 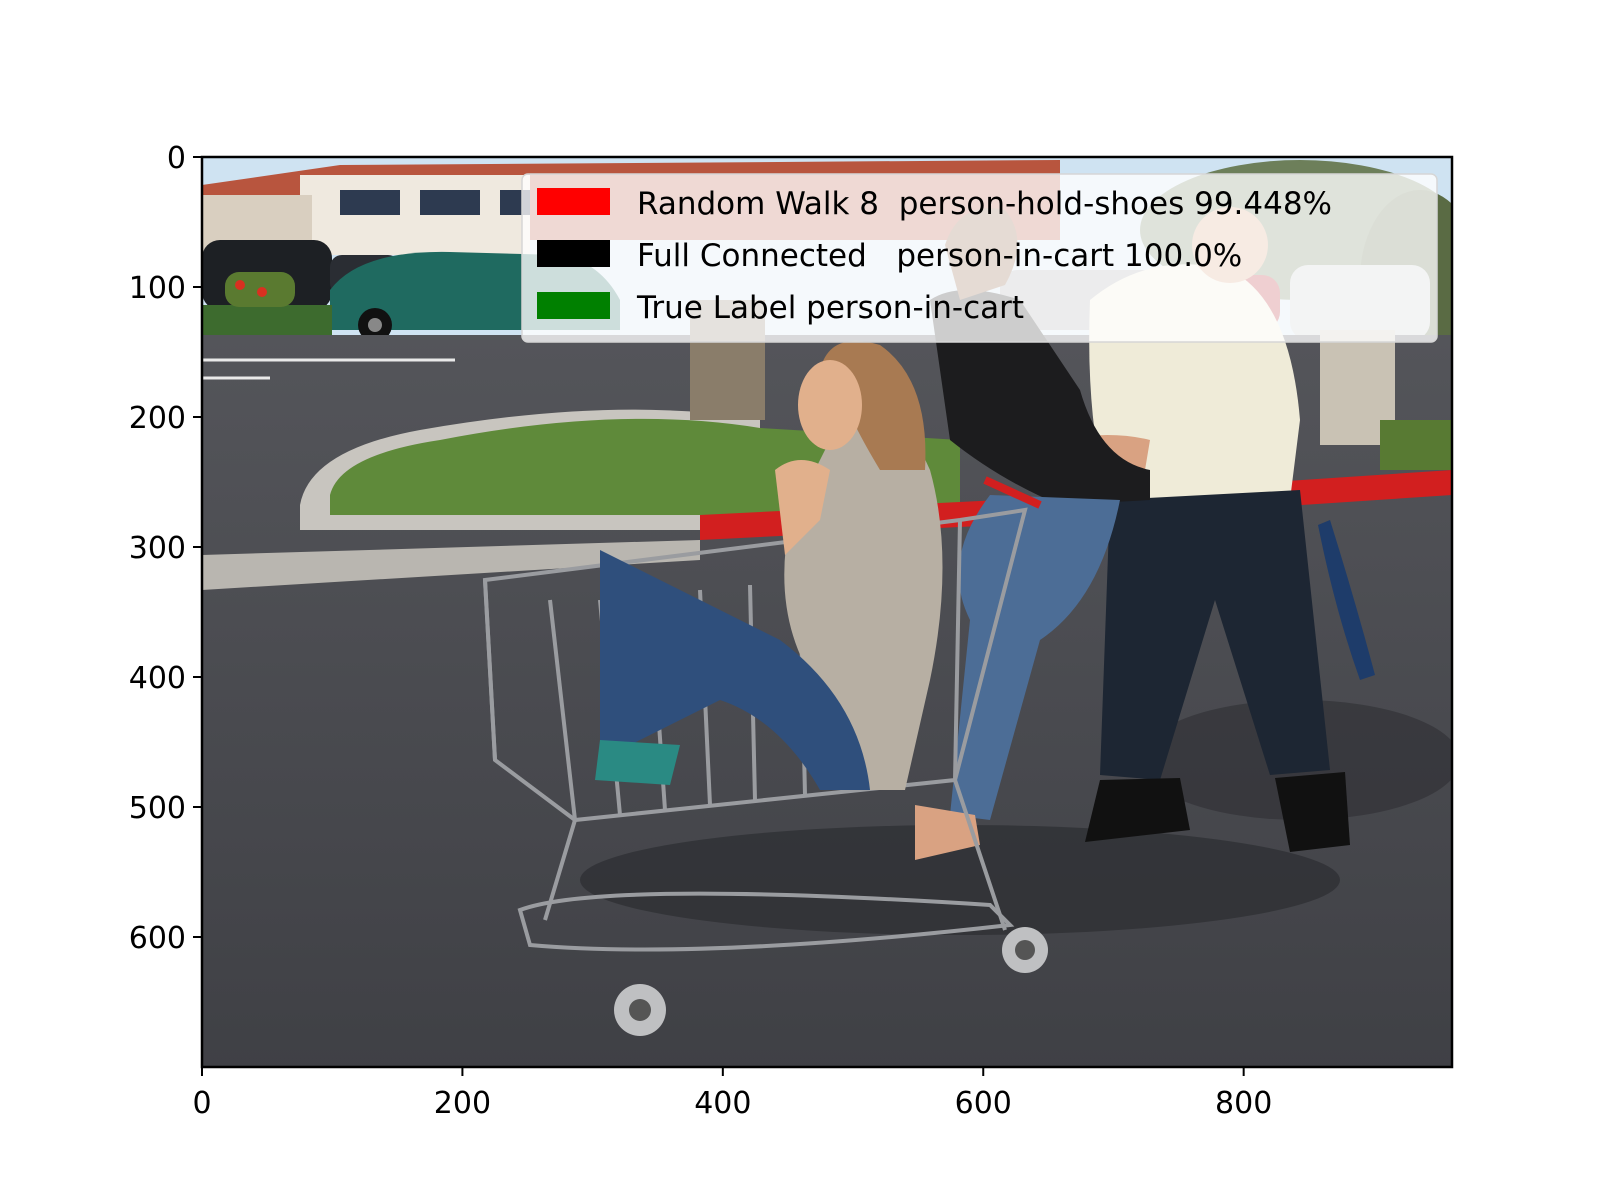 What do you see at coordinates (984, 204) in the screenshot?
I see `legend-label: Random Walk 8 person-hold-shoes 99.448%` at bounding box center [984, 204].